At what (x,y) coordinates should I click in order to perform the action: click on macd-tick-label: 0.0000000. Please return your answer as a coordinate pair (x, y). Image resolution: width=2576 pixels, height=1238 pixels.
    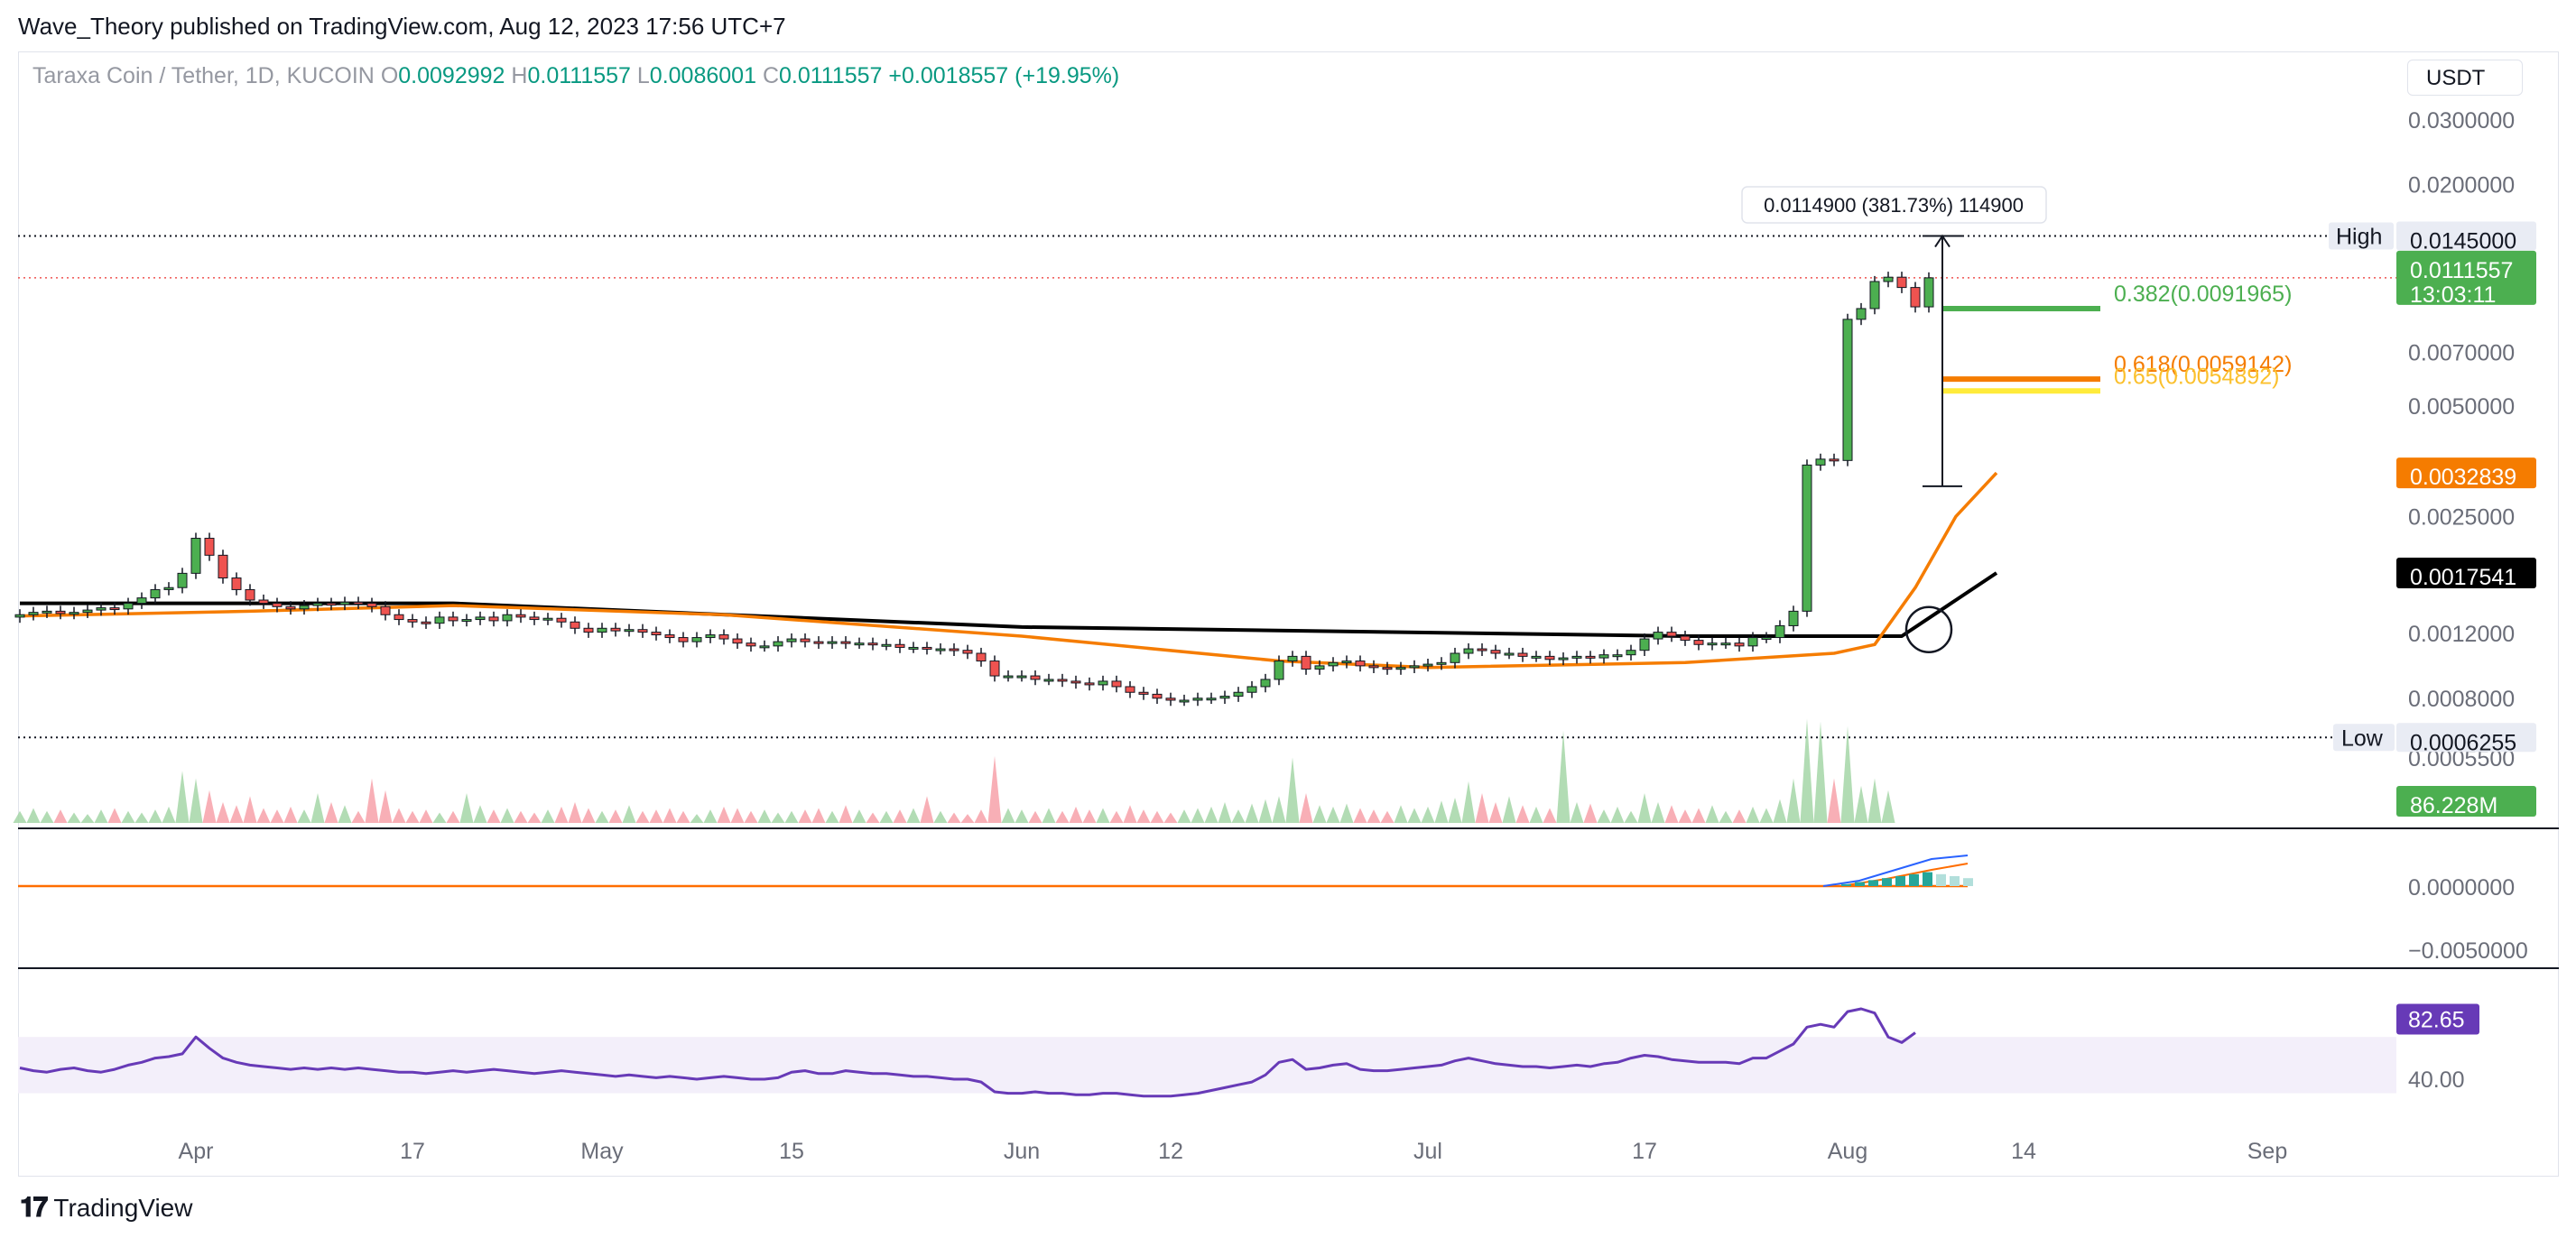
    Looking at the image, I should click on (2461, 888).